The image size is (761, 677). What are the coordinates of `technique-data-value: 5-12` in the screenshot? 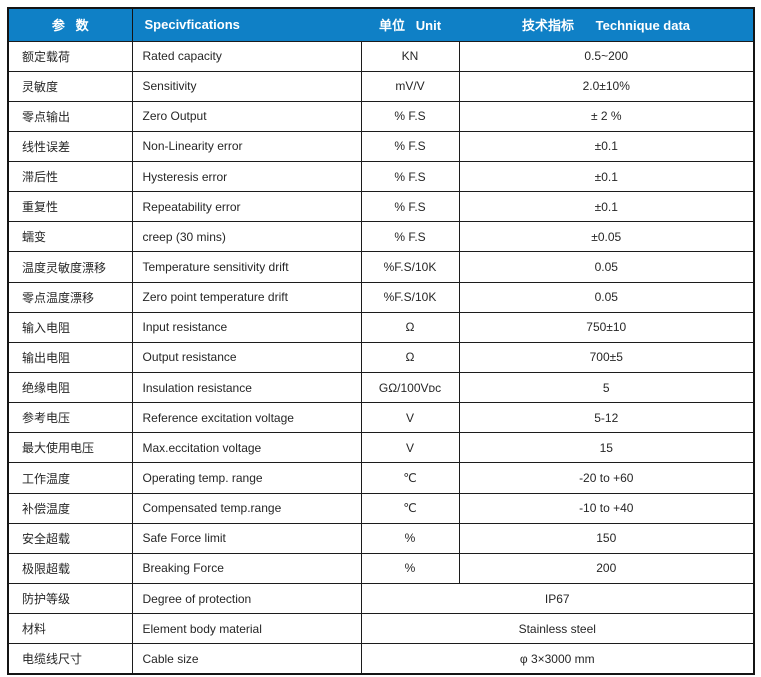 It's located at (606, 418).